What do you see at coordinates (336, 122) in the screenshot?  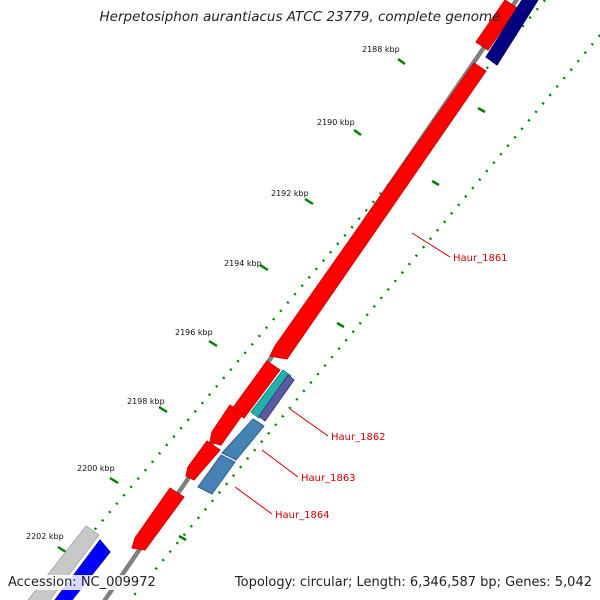 I see `tick-label-2190: 2190 kbp` at bounding box center [336, 122].